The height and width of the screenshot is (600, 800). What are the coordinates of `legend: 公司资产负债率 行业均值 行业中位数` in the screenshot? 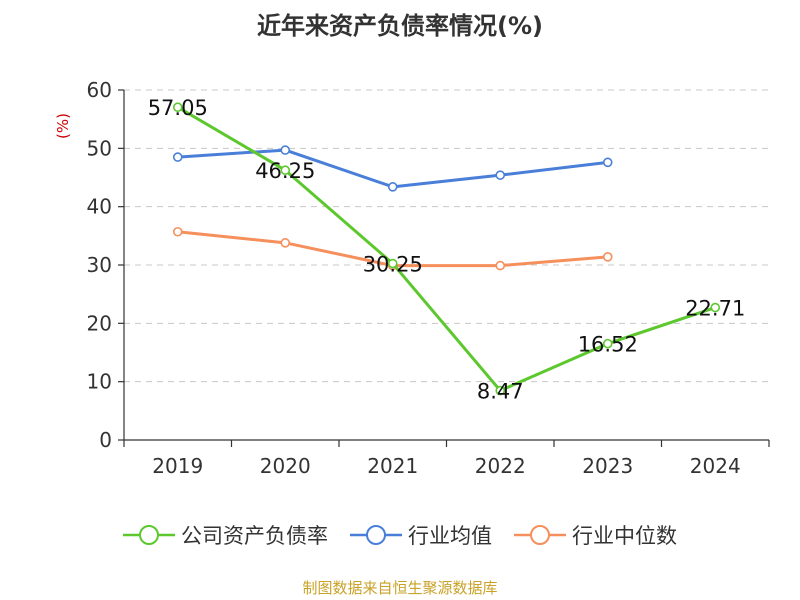 It's located at (400, 535).